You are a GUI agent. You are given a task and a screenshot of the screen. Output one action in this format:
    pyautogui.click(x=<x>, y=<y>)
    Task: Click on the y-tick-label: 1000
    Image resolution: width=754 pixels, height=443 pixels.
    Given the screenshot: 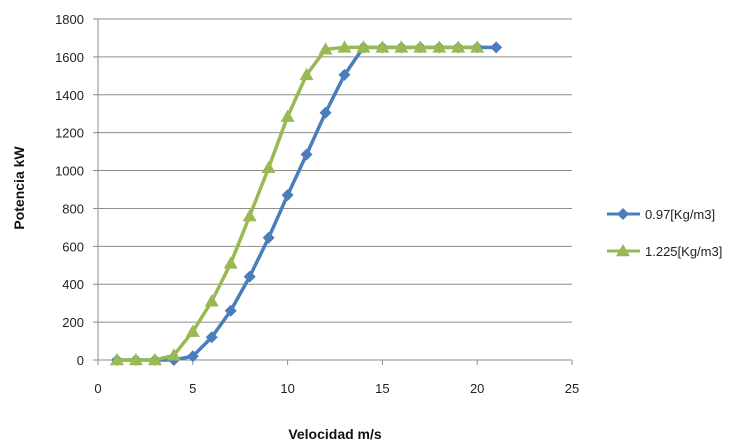 What is the action you would take?
    pyautogui.click(x=69, y=171)
    